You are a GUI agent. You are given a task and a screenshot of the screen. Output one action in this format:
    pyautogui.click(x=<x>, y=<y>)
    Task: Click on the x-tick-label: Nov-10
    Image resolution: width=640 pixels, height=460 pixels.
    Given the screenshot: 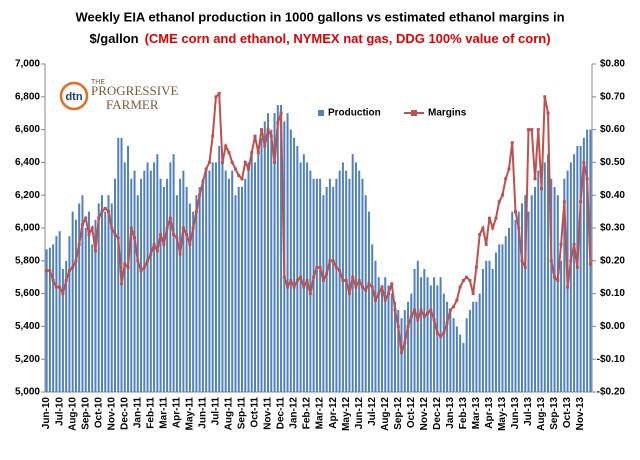 What is the action you would take?
    pyautogui.click(x=111, y=414)
    